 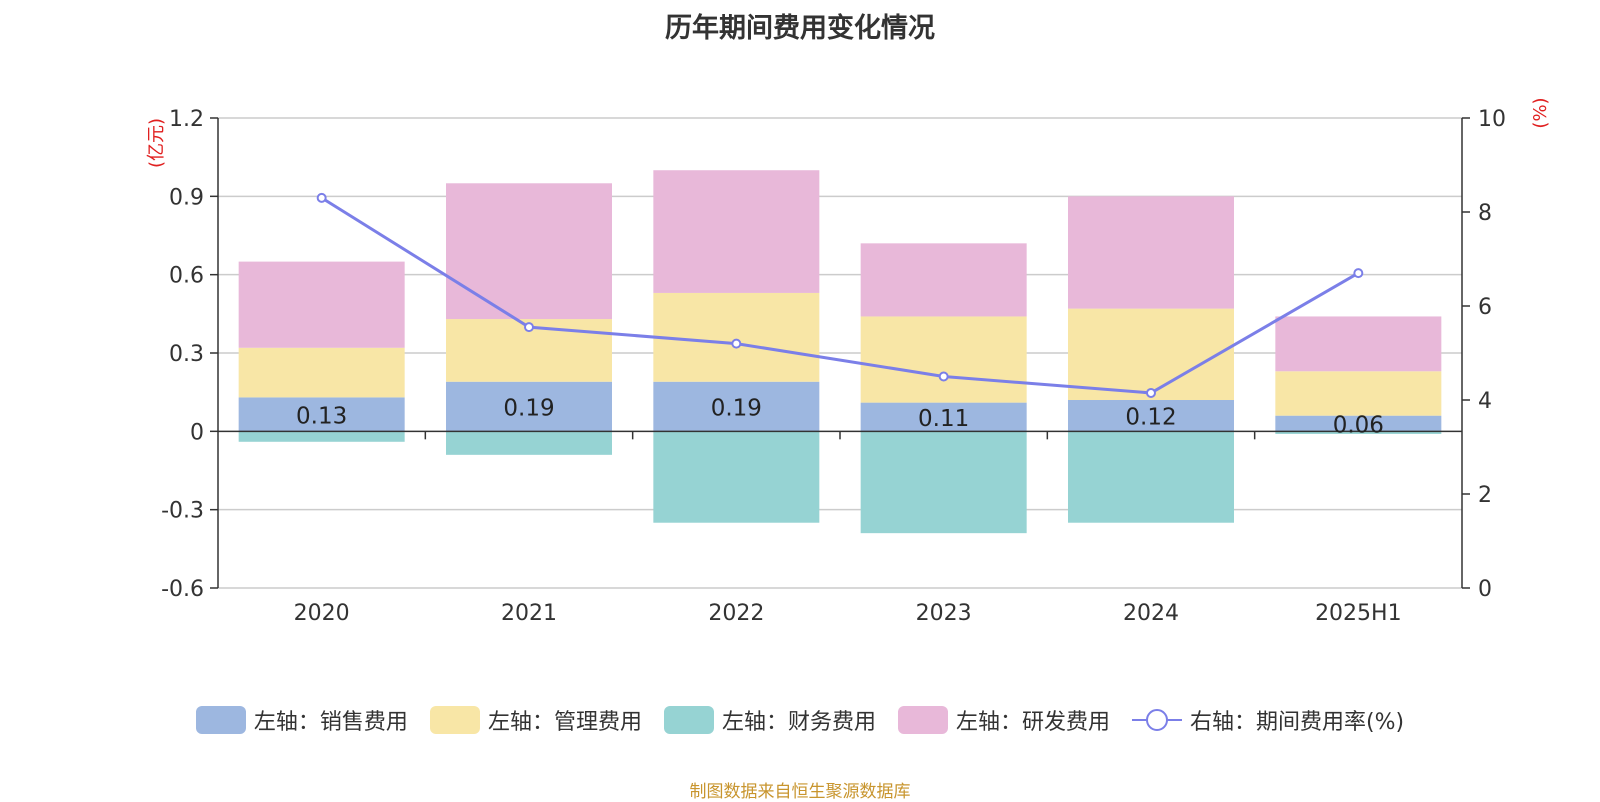 I want to click on data-label-sales-2024: 0.12, so click(x=1150, y=418).